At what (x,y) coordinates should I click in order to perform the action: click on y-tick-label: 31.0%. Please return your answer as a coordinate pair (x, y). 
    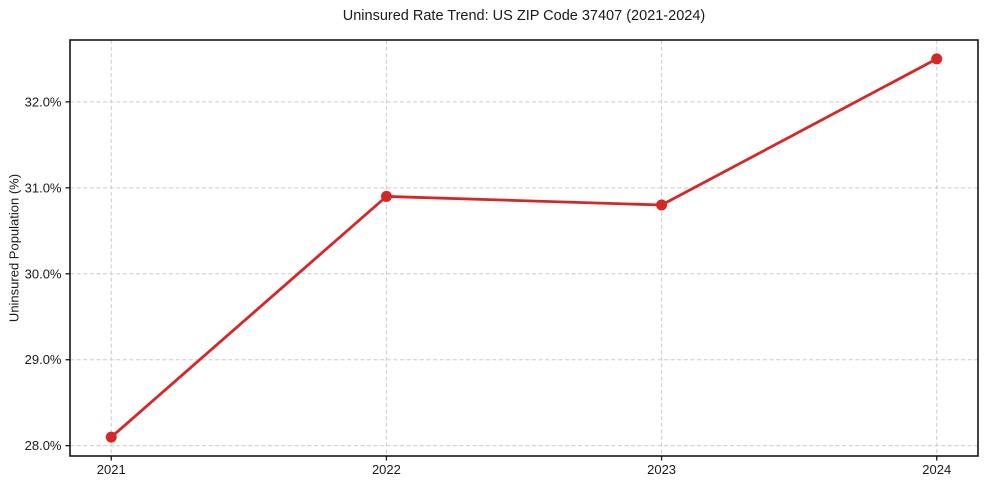
    Looking at the image, I should click on (43, 187).